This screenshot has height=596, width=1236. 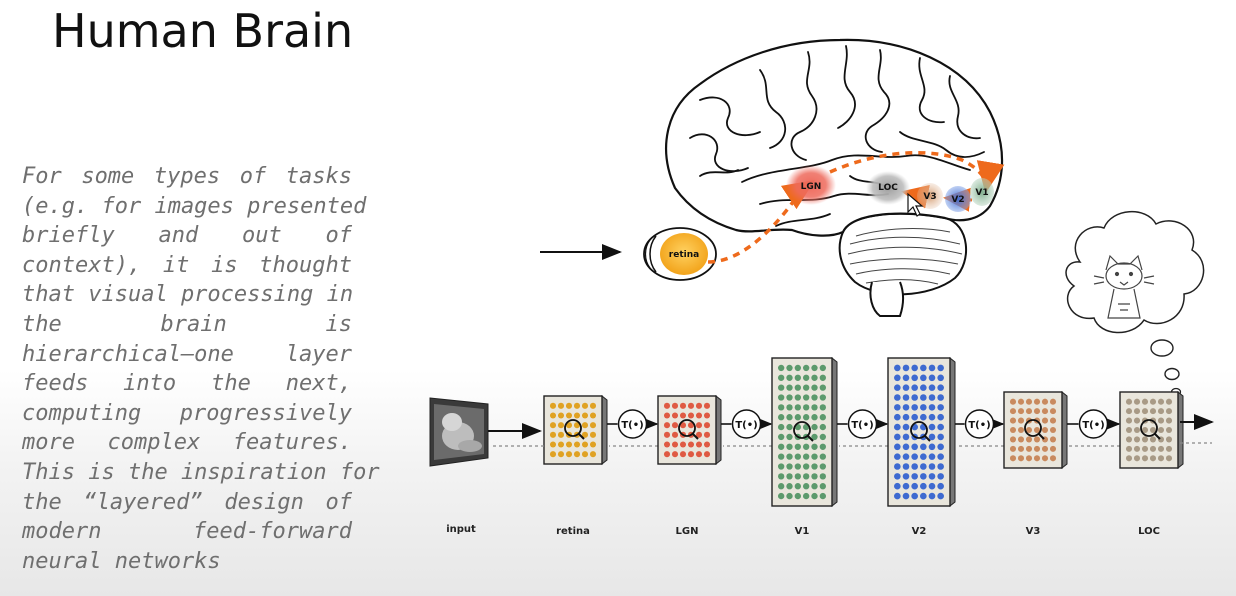 I want to click on brain-folds, so click(x=837, y=136).